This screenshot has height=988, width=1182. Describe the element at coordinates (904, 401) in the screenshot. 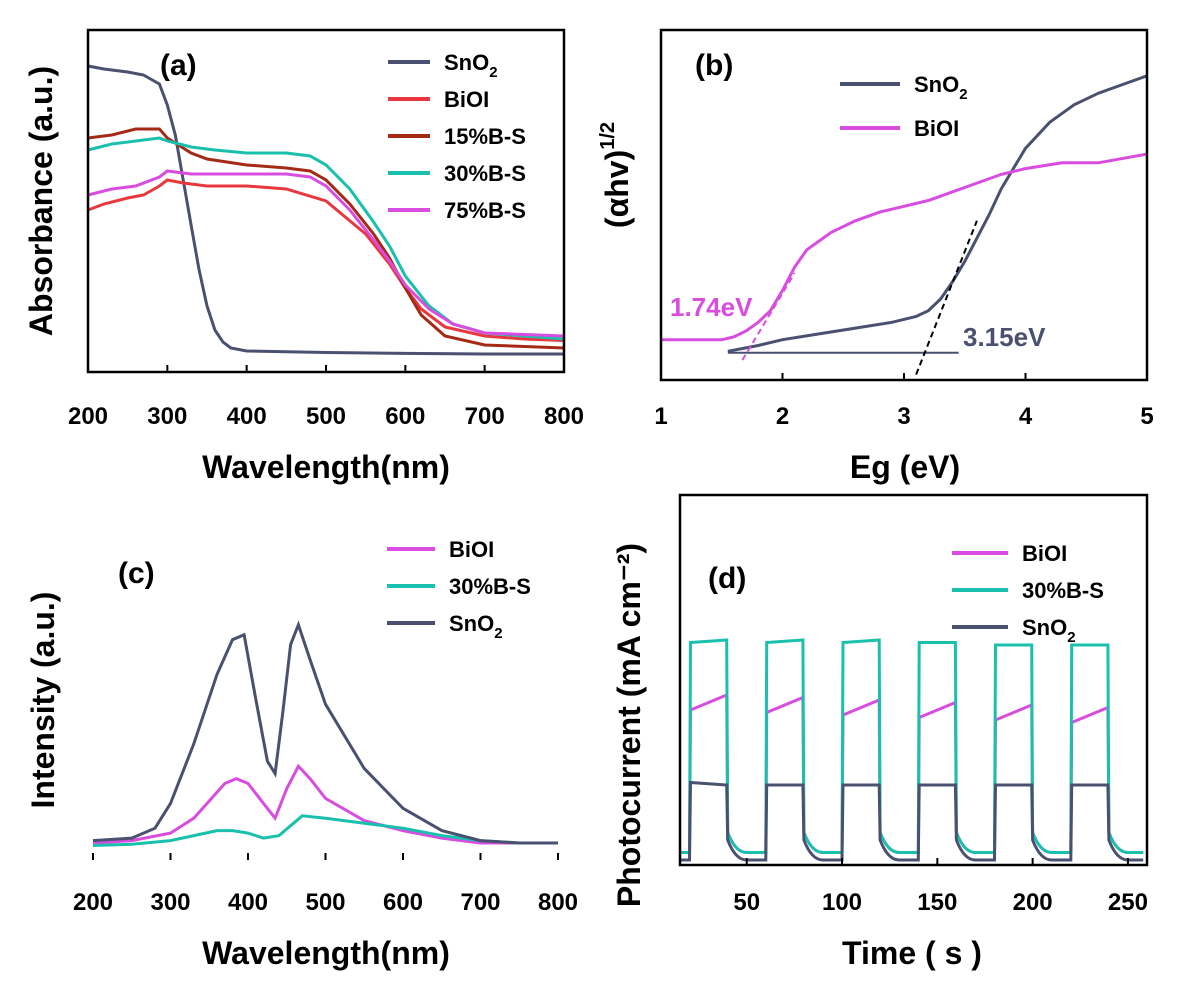

I see `plot-b-ticks: 1 2 3 4 5` at that location.